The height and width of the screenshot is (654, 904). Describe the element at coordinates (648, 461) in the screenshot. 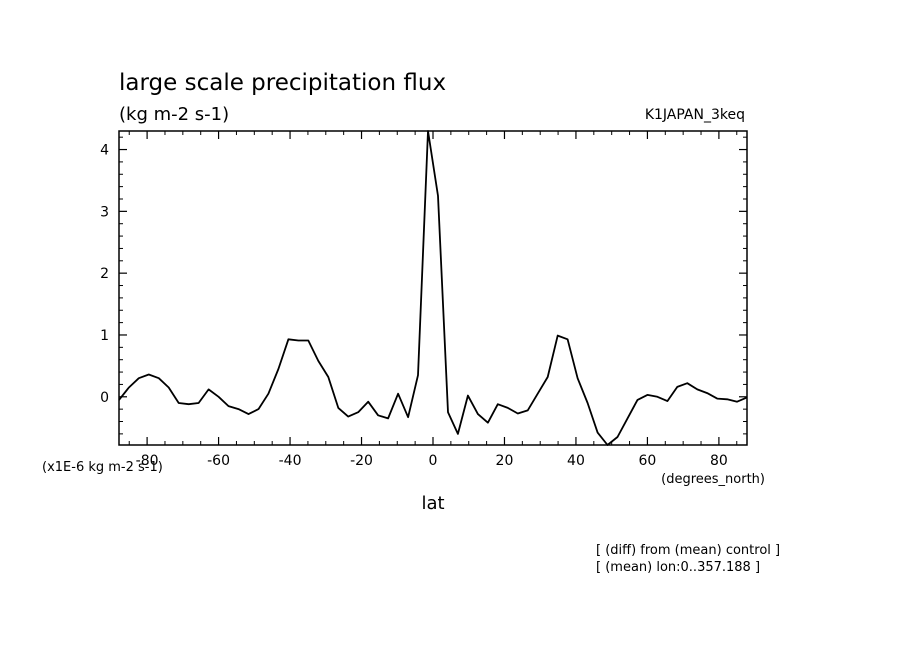

I see `x-tick-label: 60` at that location.